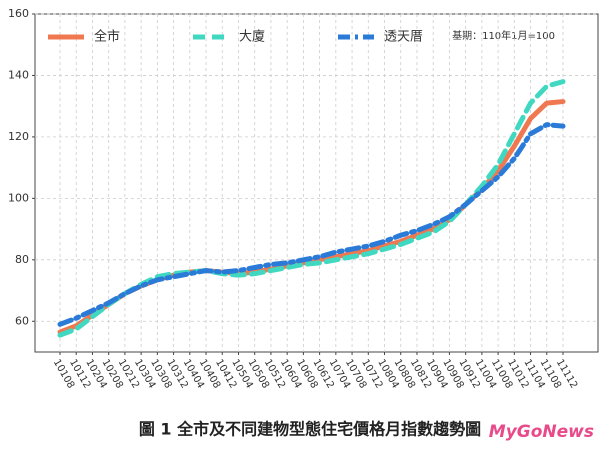  Describe the element at coordinates (107, 37) in the screenshot. I see `legend-label: 全市` at that location.